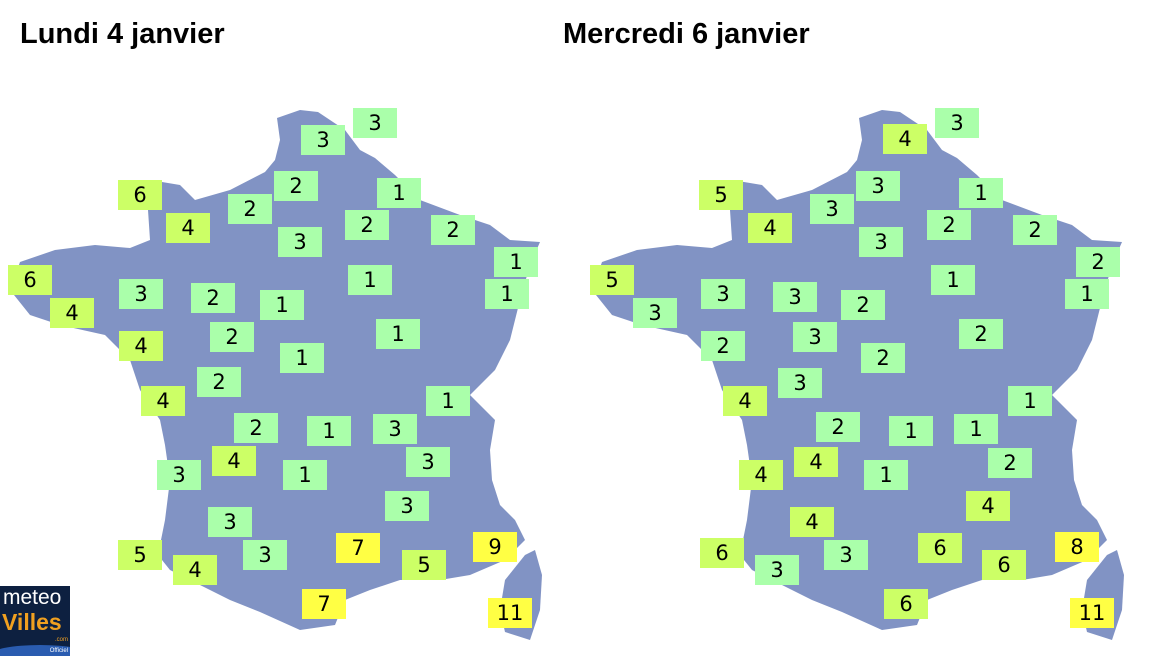  What do you see at coordinates (122, 34) in the screenshot?
I see `map-title-left: Lundi 4 janvier` at bounding box center [122, 34].